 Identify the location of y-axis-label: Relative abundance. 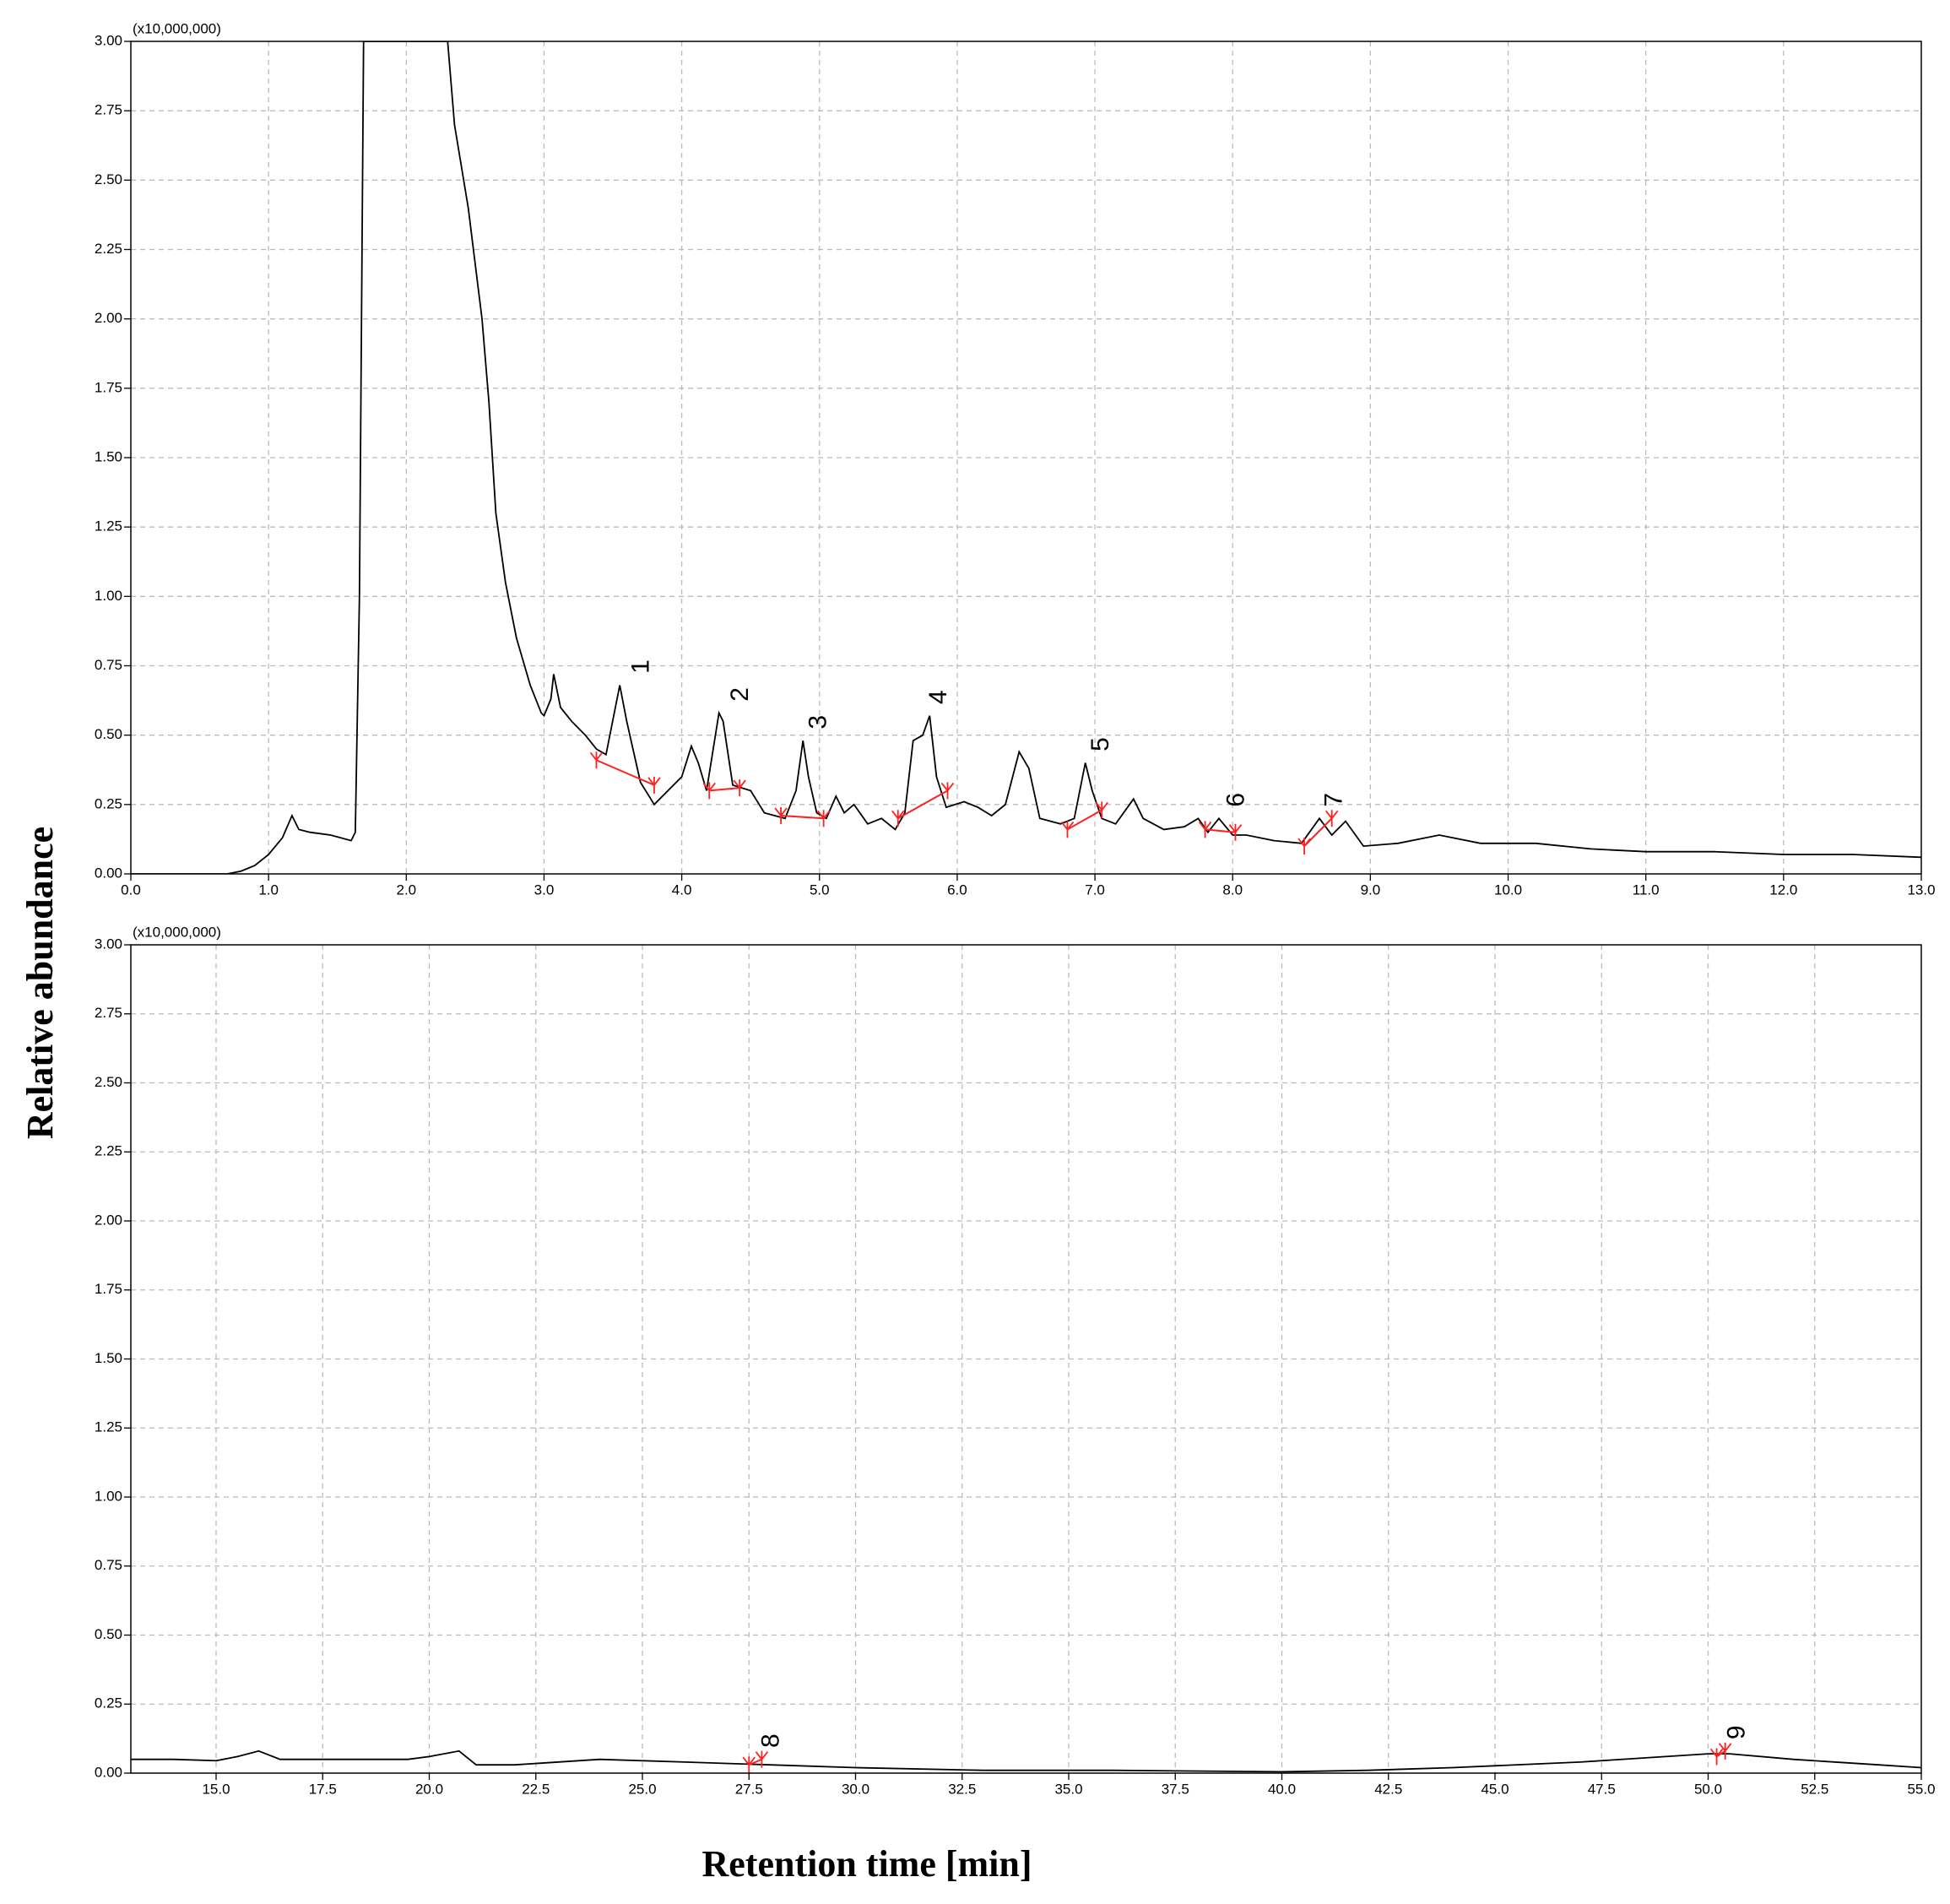
(40, 983).